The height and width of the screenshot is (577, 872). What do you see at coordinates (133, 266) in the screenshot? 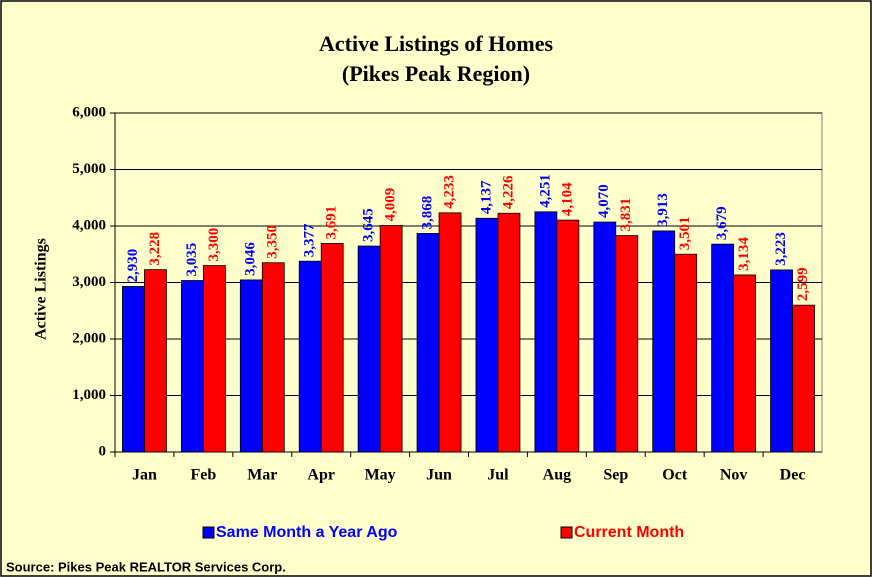
I see `data-label: 2,930` at bounding box center [133, 266].